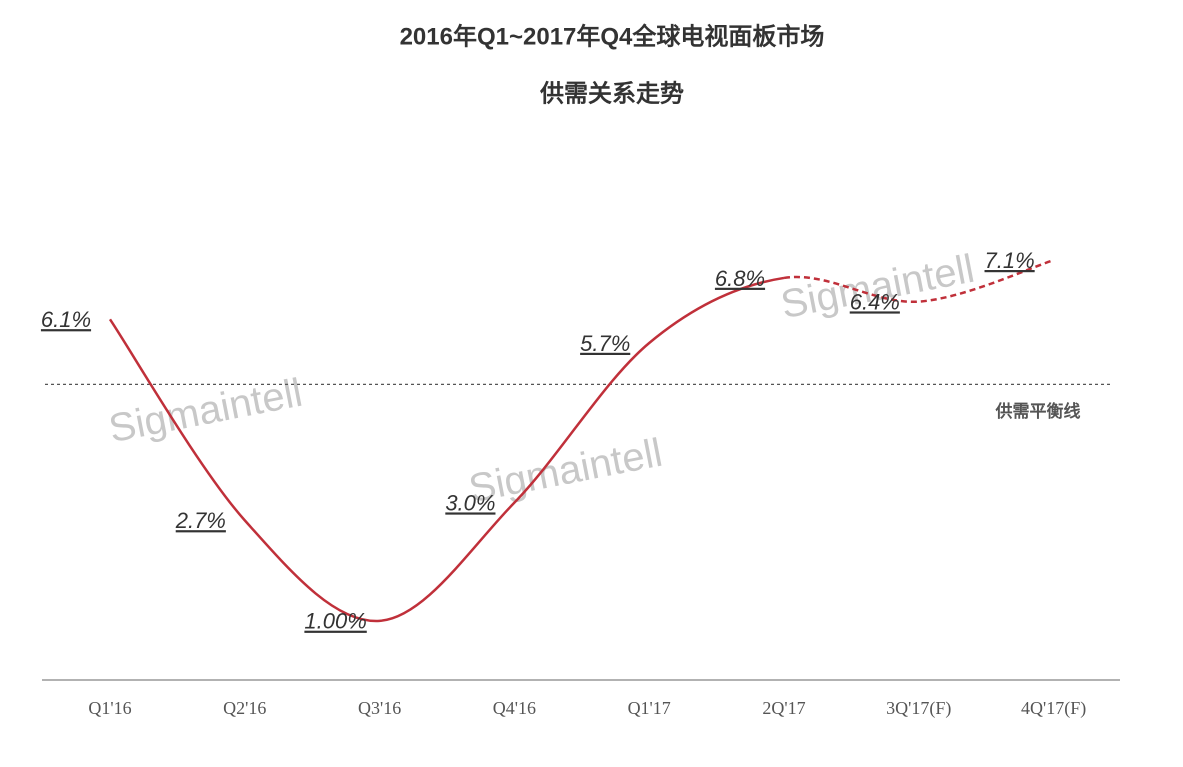 This screenshot has height=767, width=1183. What do you see at coordinates (244, 708) in the screenshot?
I see `x-tick-label: Q2'16` at bounding box center [244, 708].